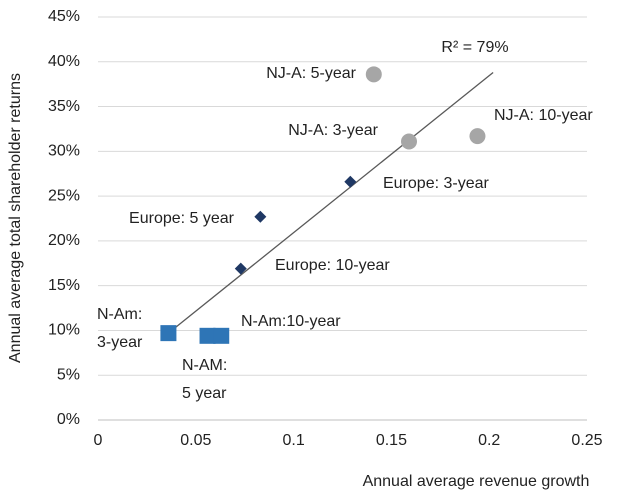 The height and width of the screenshot is (498, 621). I want to click on point-label: Europe: 3-year, so click(436, 183).